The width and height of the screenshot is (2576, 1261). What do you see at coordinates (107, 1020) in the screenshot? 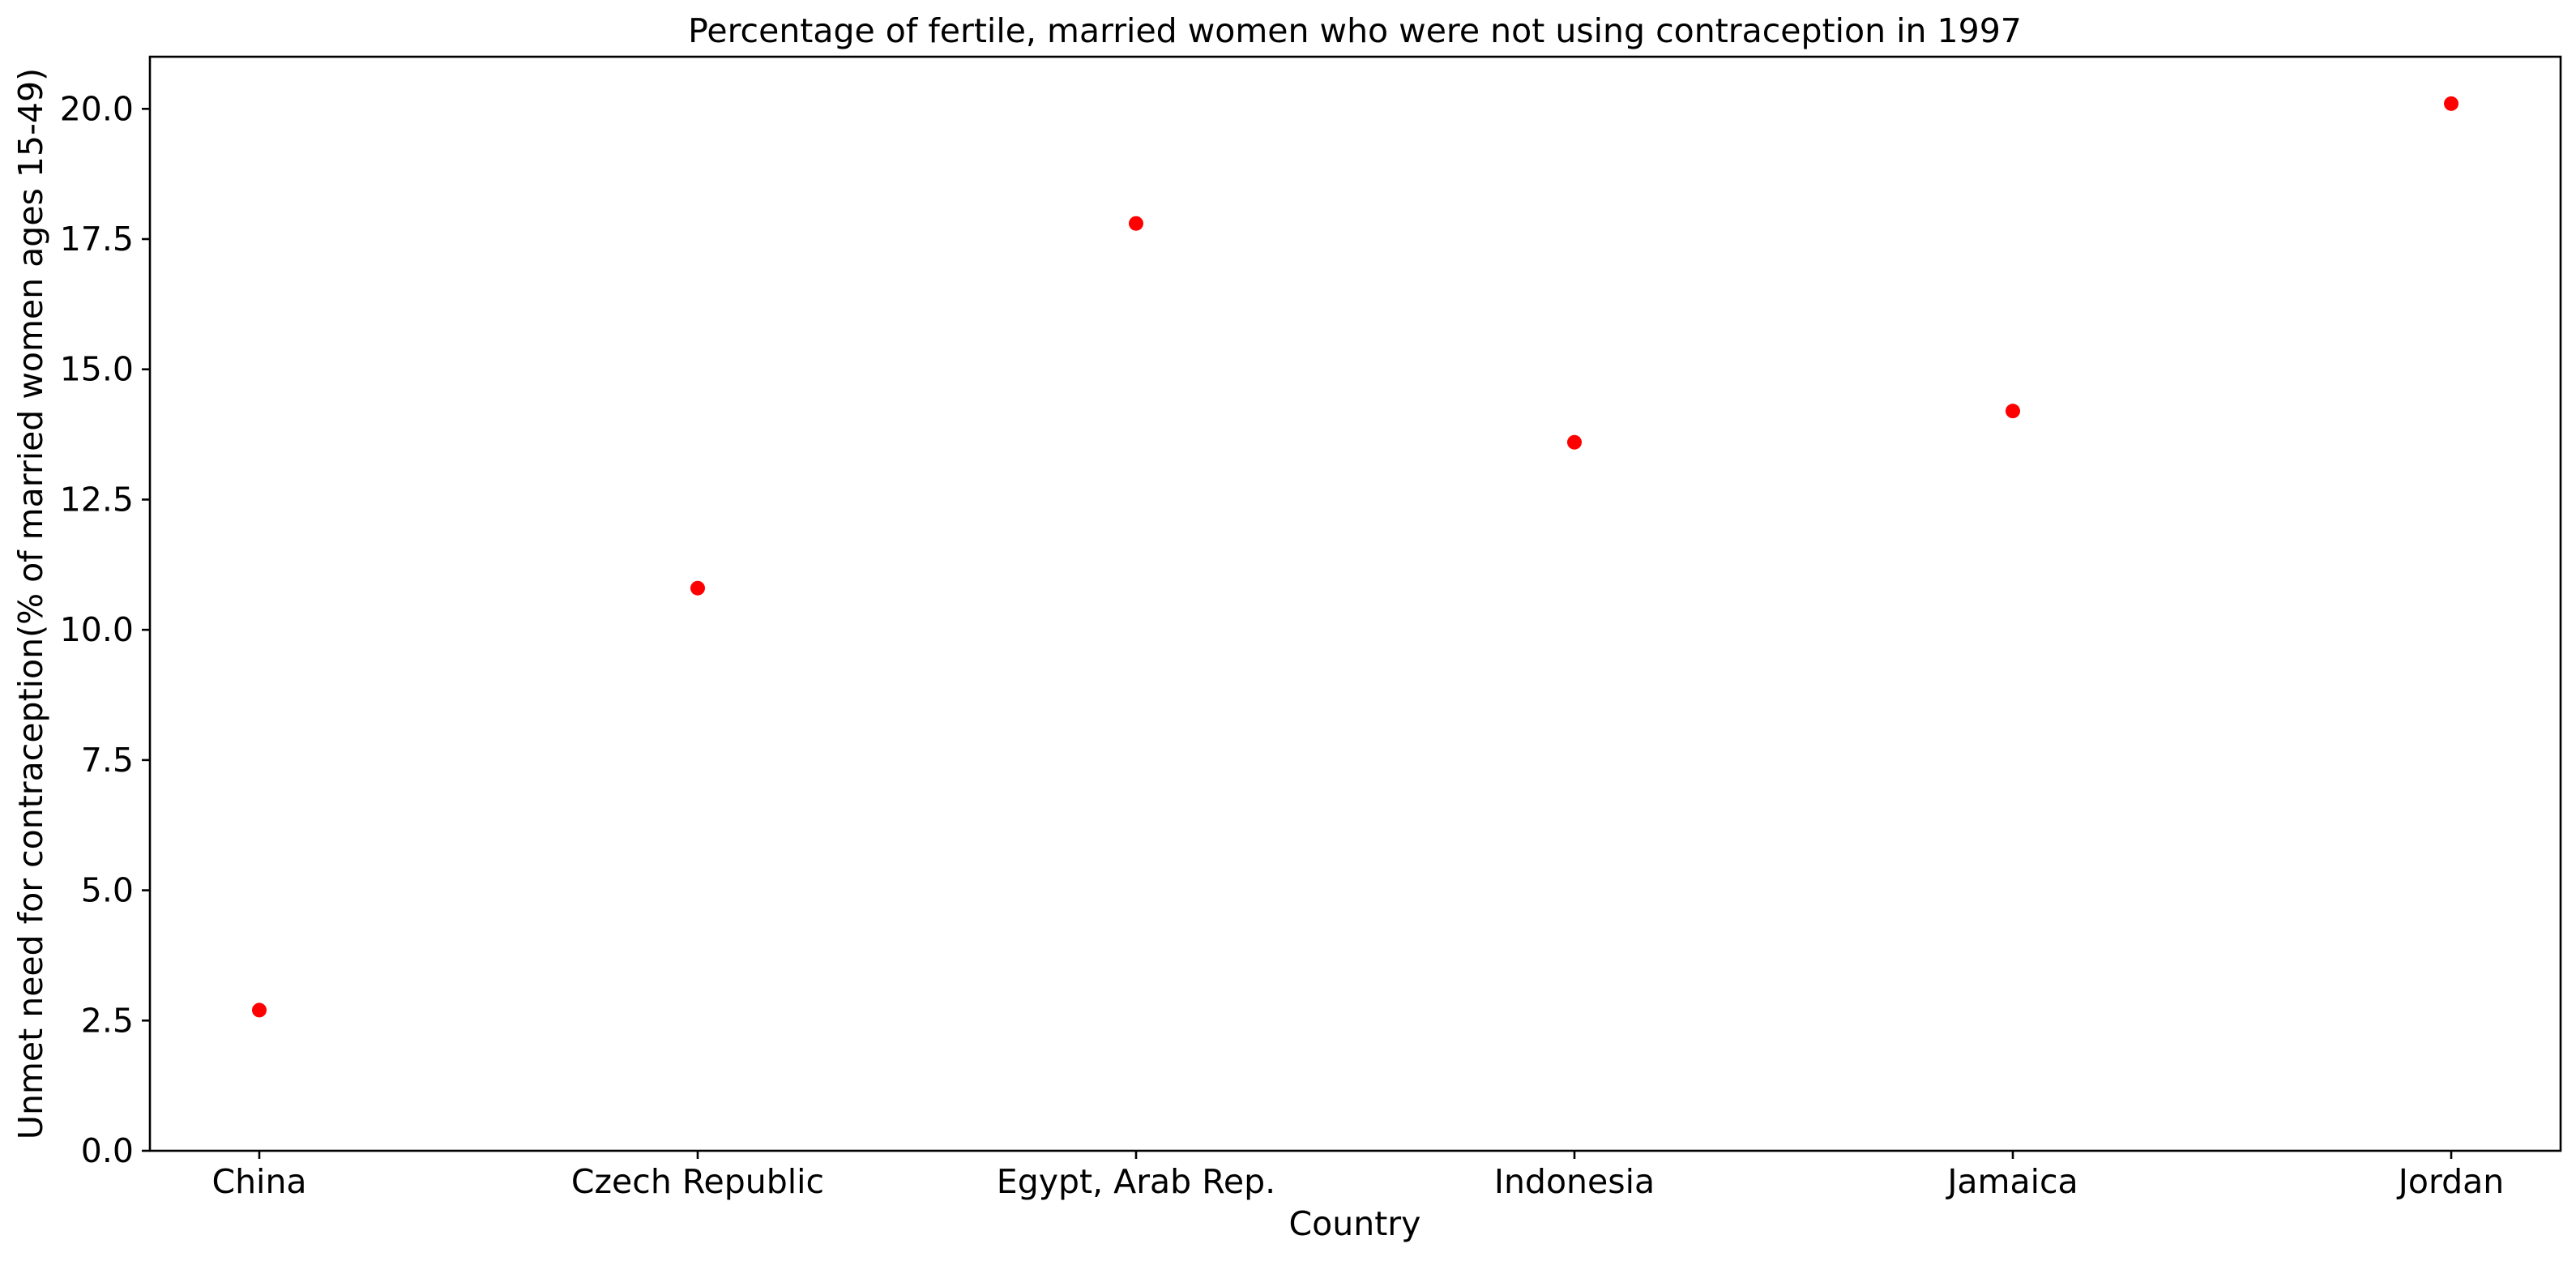
I see `y-tick-label: 2.5` at bounding box center [107, 1020].